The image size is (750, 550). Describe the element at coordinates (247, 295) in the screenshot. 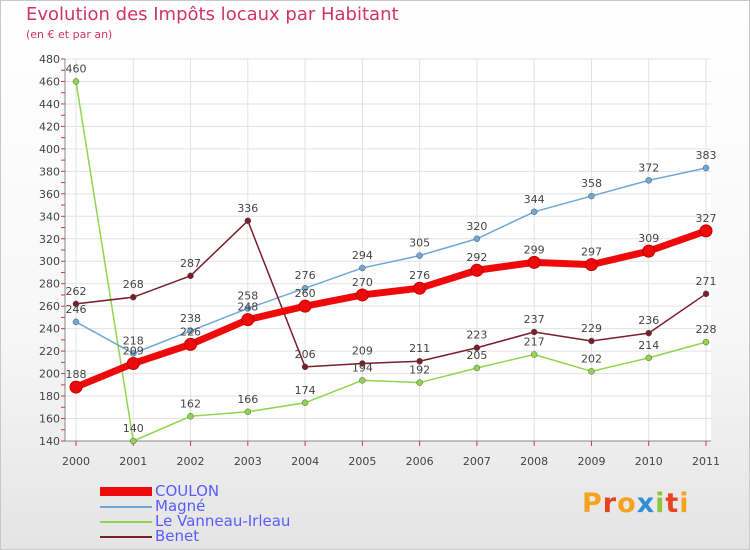

I see `data-label-magne: 258` at that location.